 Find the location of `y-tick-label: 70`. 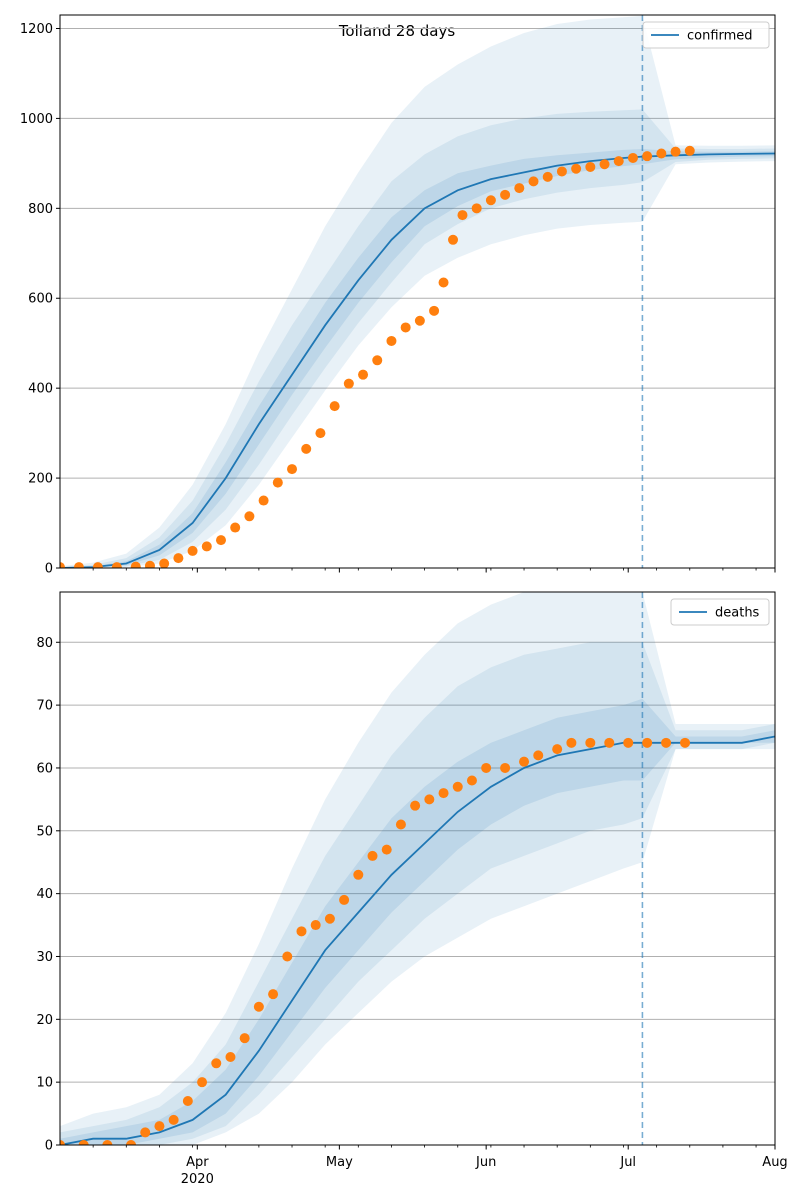

y-tick-label: 70 is located at coordinates (44, 706).